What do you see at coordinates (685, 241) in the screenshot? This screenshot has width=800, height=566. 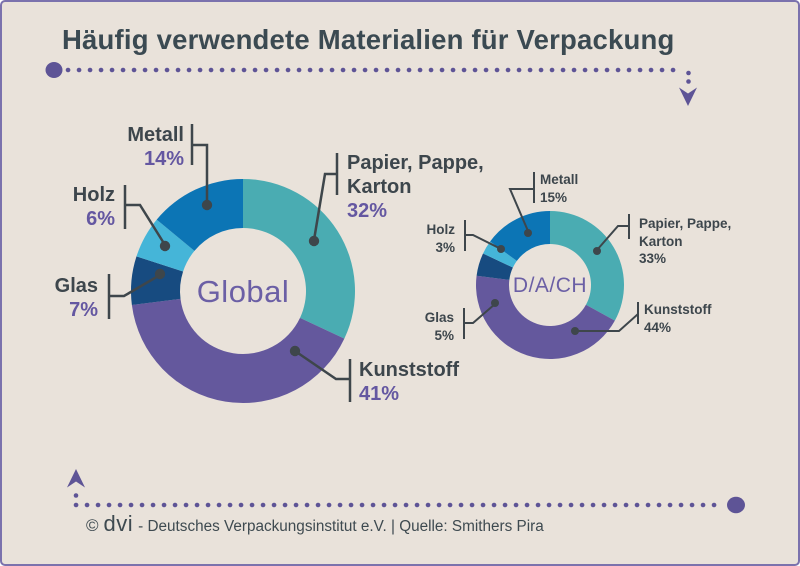 I see `callout-papier-dach: Papier, Pappe, Karton 33%` at bounding box center [685, 241].